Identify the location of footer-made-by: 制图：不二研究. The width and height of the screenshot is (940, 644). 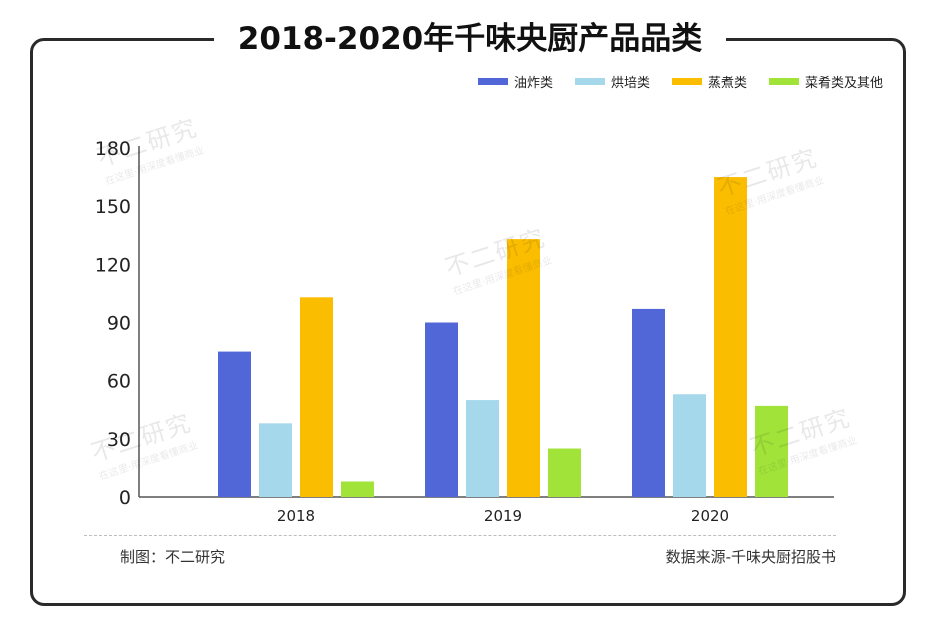
(173, 557).